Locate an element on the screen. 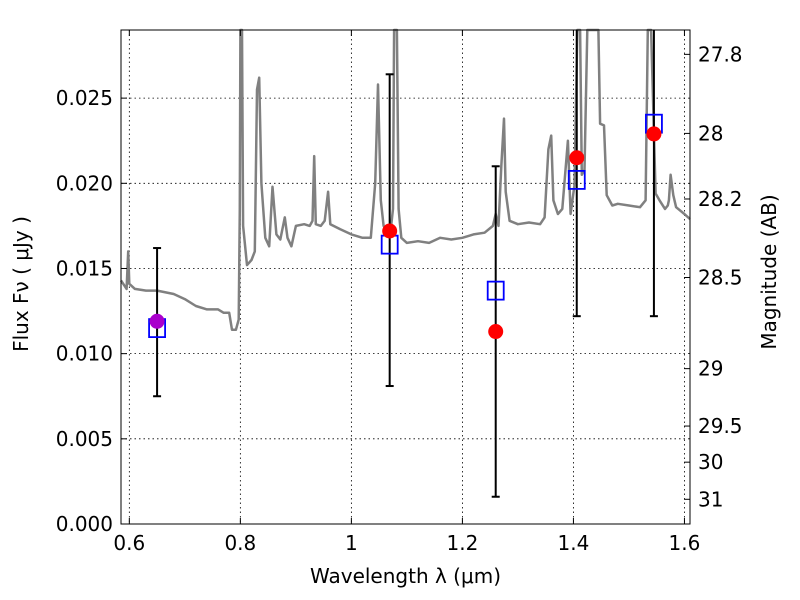 The height and width of the screenshot is (600, 800). right-axis-label: Magnitude (AB) is located at coordinates (769, 271).